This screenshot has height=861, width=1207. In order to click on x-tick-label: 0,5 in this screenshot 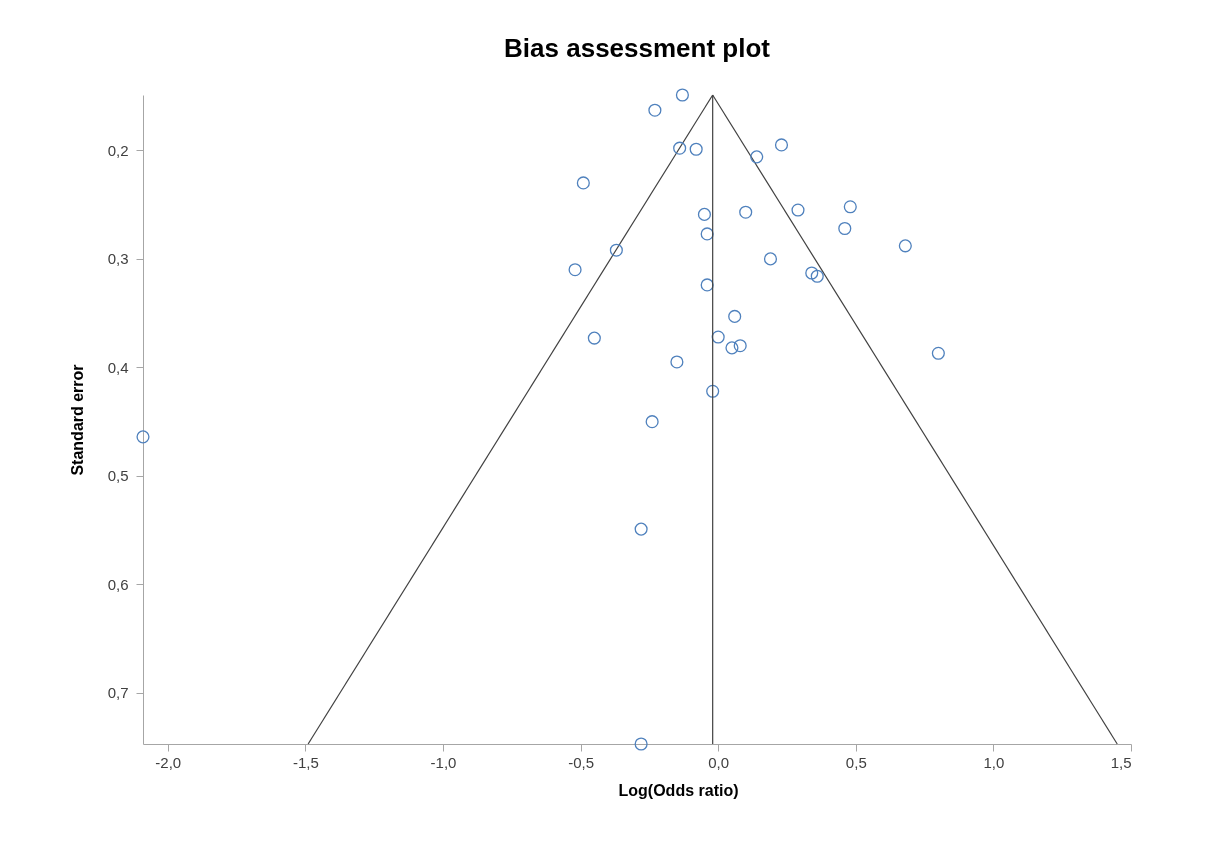, I will do `click(856, 762)`.